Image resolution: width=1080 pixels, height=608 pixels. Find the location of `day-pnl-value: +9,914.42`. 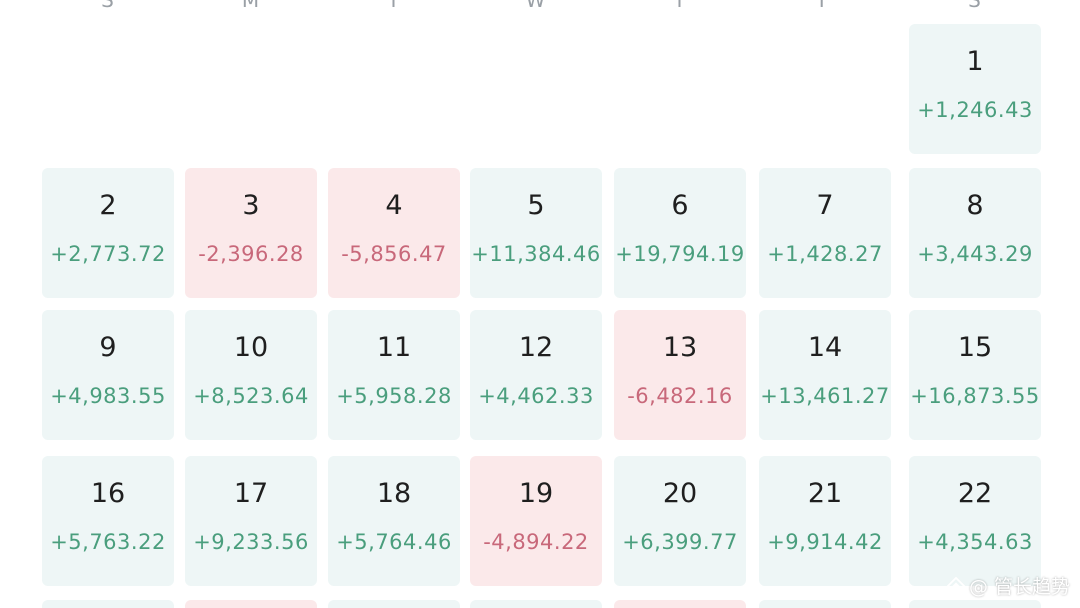

day-pnl-value: +9,914.42 is located at coordinates (825, 542).